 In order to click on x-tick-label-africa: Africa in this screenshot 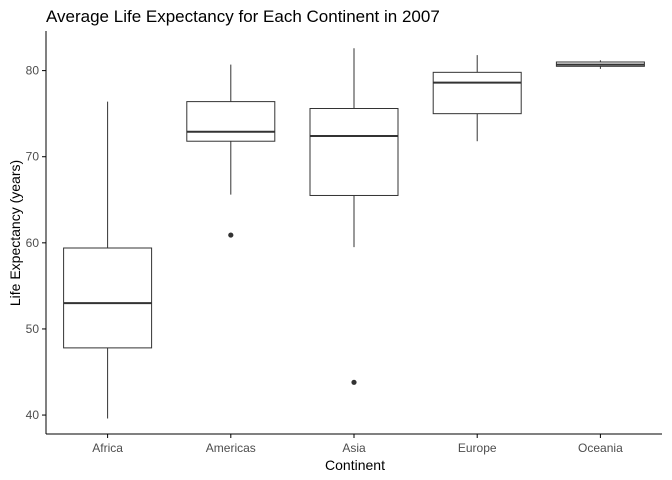, I will do `click(107, 448)`.